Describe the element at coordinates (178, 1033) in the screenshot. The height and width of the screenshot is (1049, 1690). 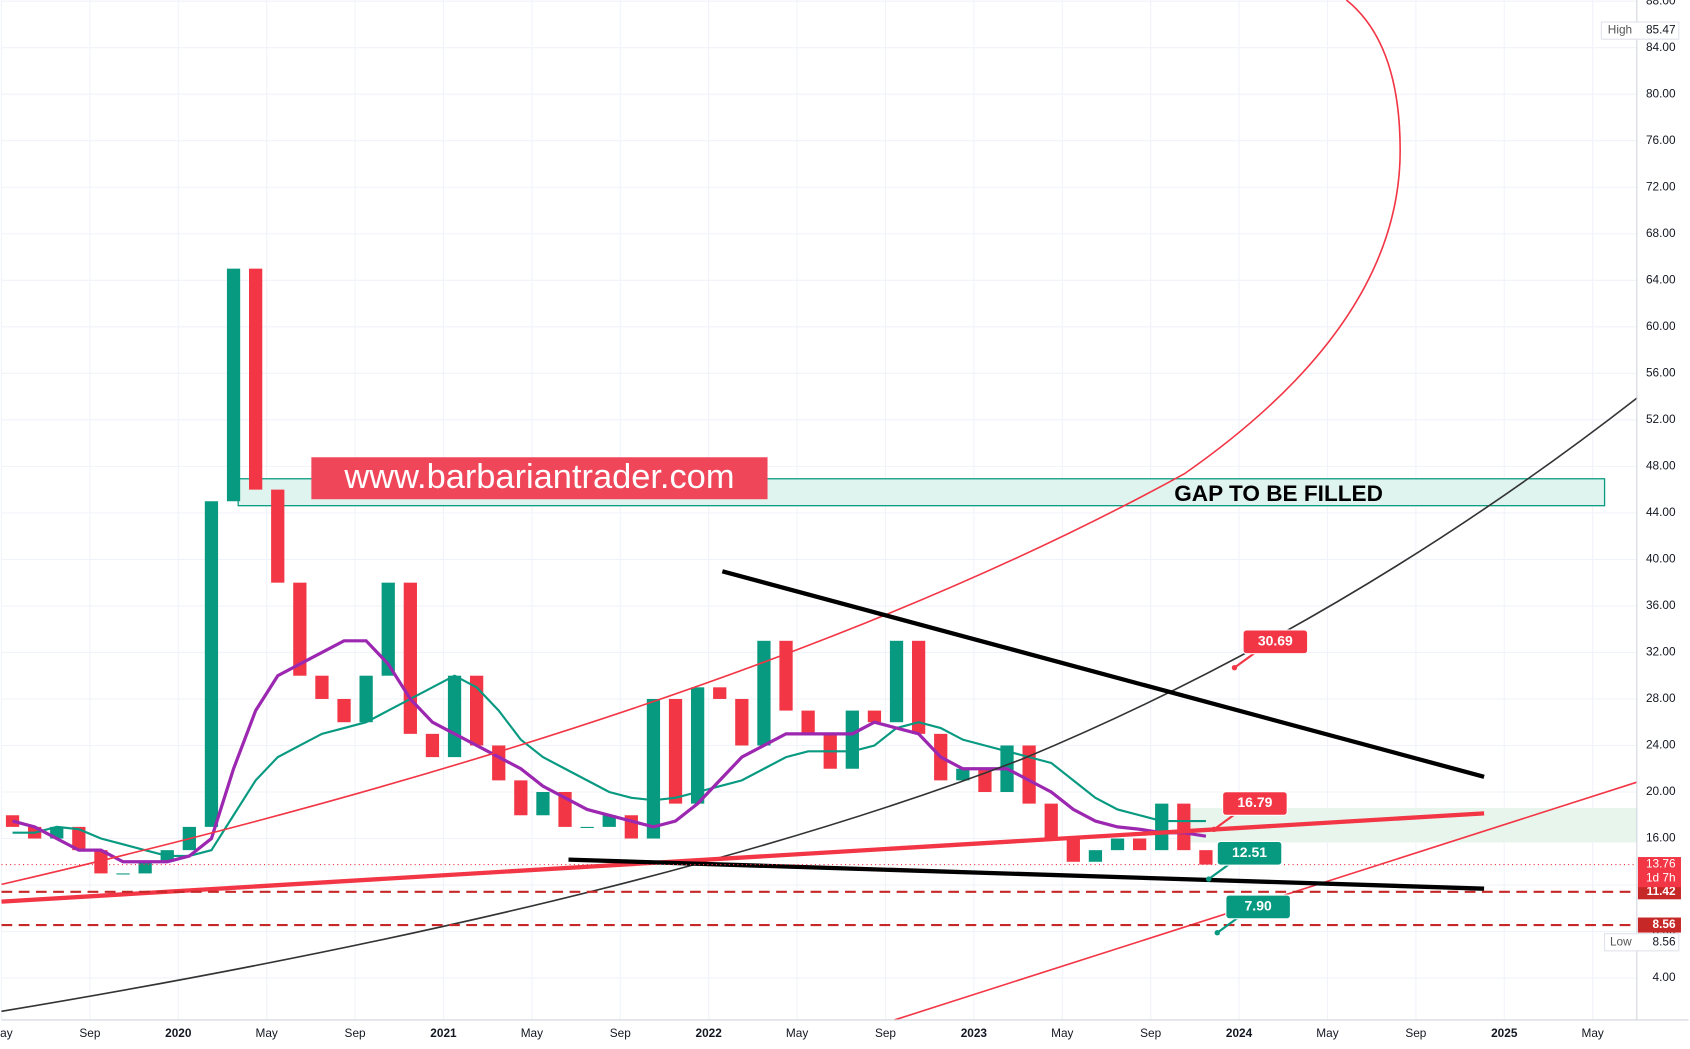
I see `x-tick-label: 2020` at that location.